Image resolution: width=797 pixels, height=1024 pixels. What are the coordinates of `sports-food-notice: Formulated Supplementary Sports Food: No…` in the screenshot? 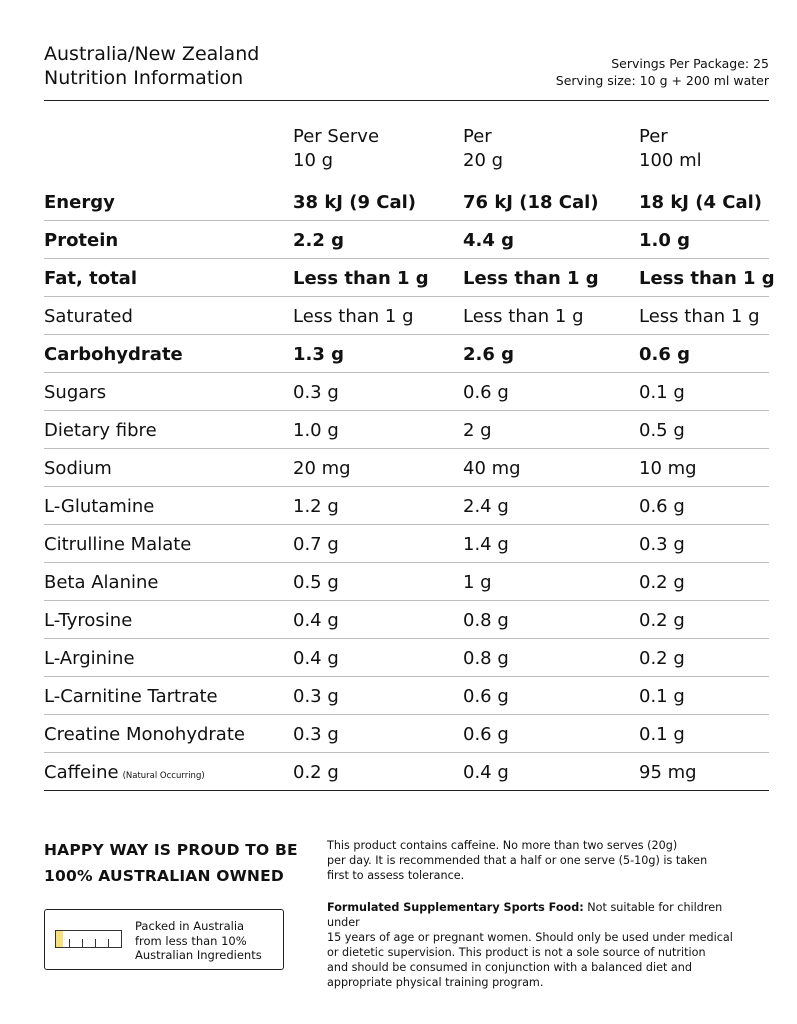 It's located at (542, 945).